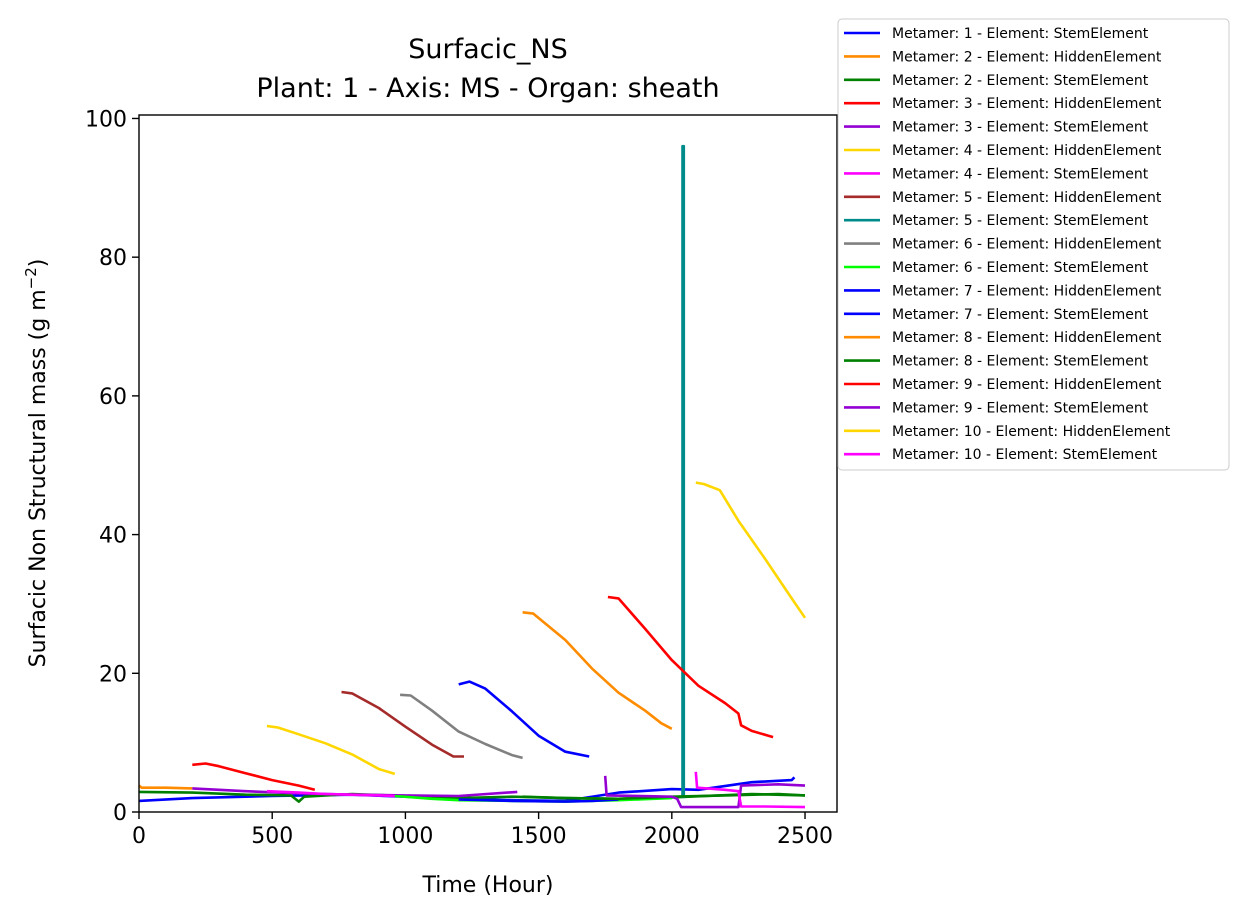 The height and width of the screenshot is (919, 1250). I want to click on y-axis-label: Surfacic Non Structural mass (g m−2), so click(36, 463).